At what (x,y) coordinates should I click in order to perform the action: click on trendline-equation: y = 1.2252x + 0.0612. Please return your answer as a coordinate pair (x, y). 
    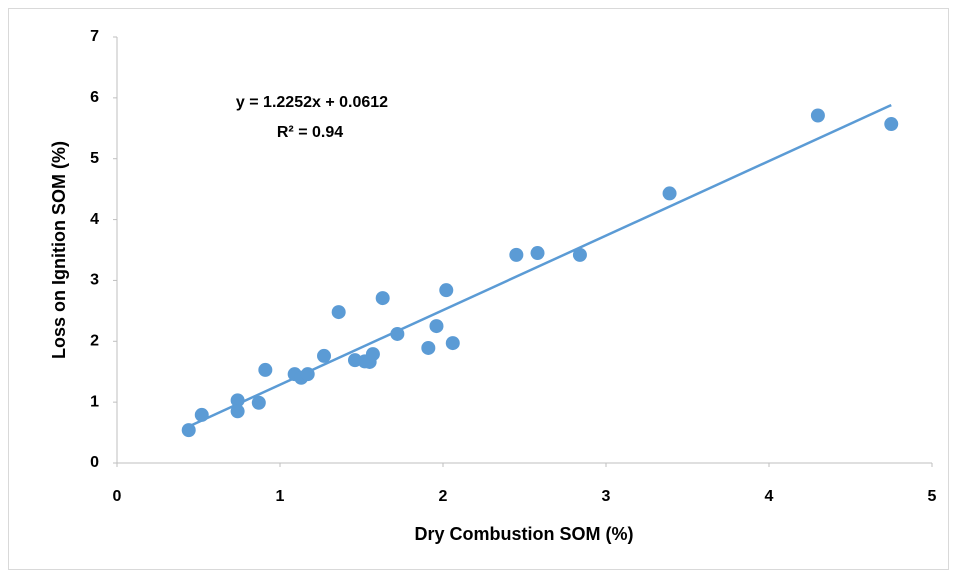
    Looking at the image, I should click on (312, 102).